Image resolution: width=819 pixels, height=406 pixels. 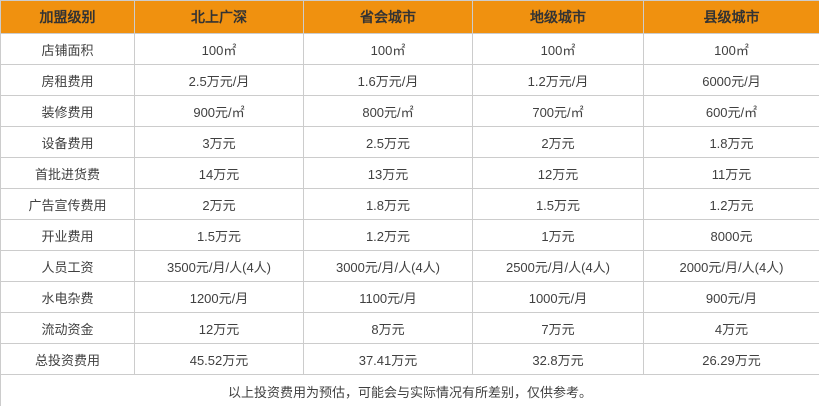 I want to click on value-cell: 4万元, so click(x=731, y=328).